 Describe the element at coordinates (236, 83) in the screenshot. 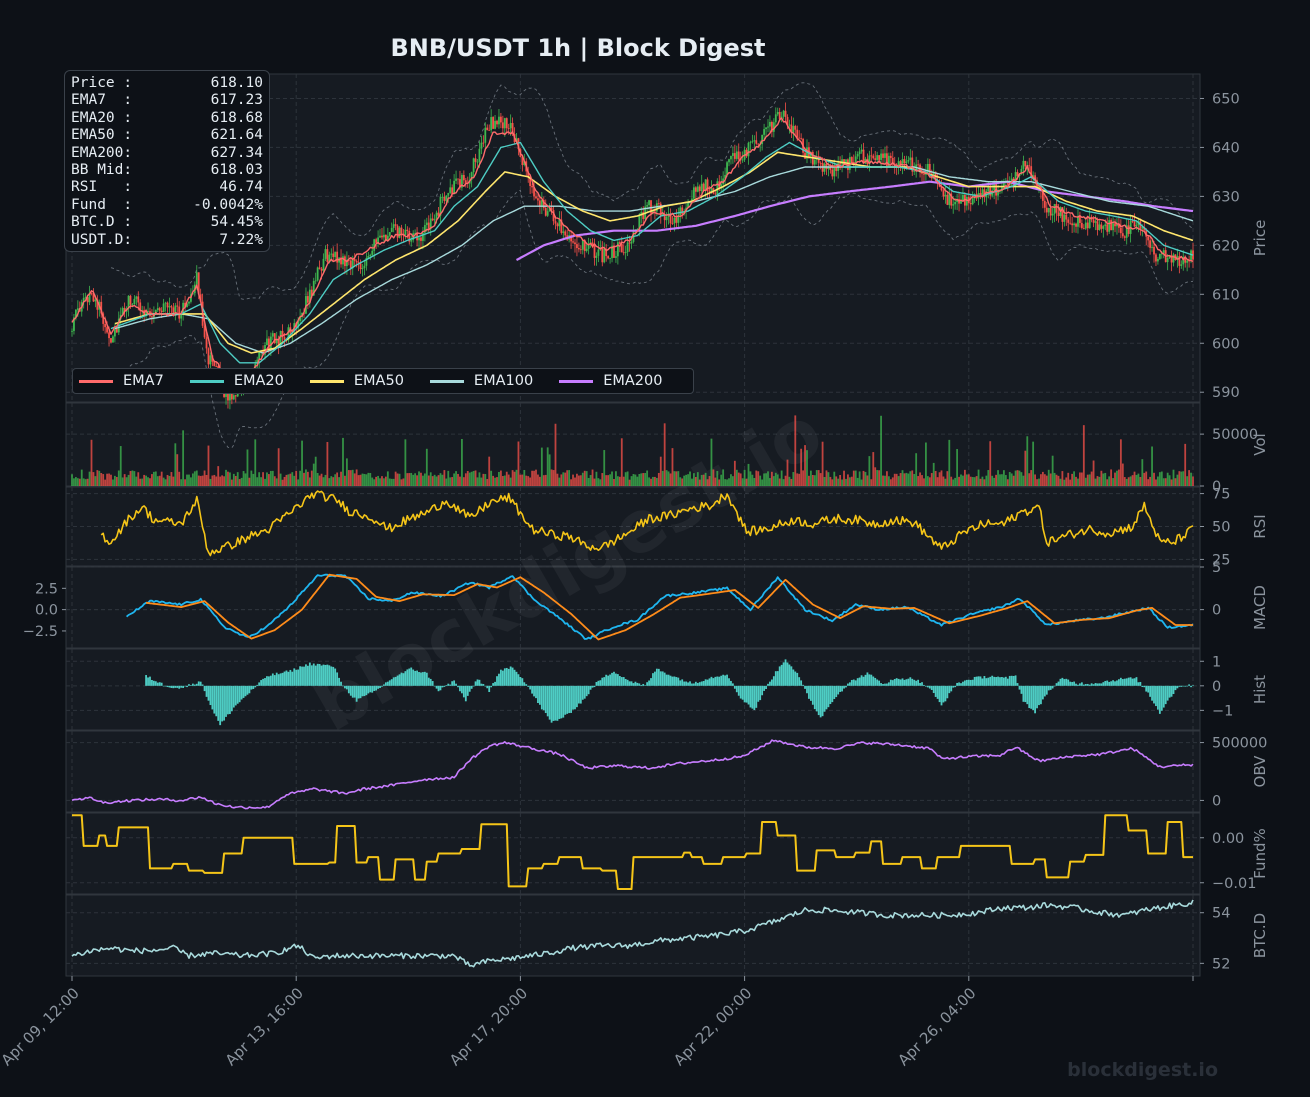

I see `info-value: 618.10` at that location.